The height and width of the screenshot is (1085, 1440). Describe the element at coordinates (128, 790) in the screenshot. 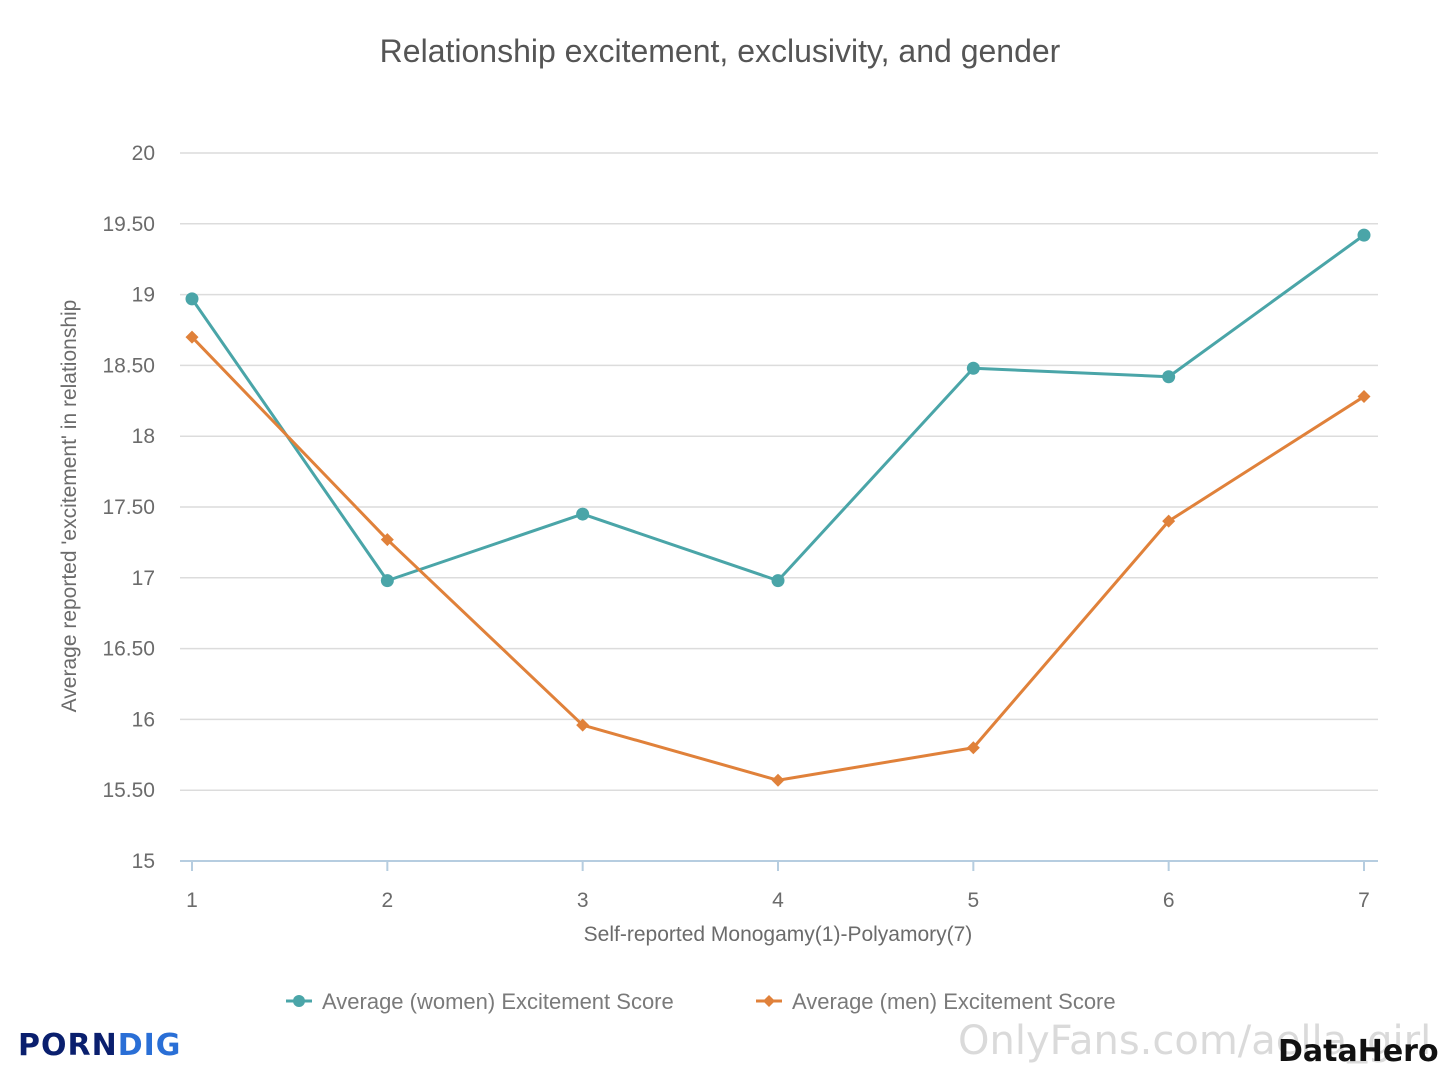

I see `y-tick-label-1: 15.50` at that location.